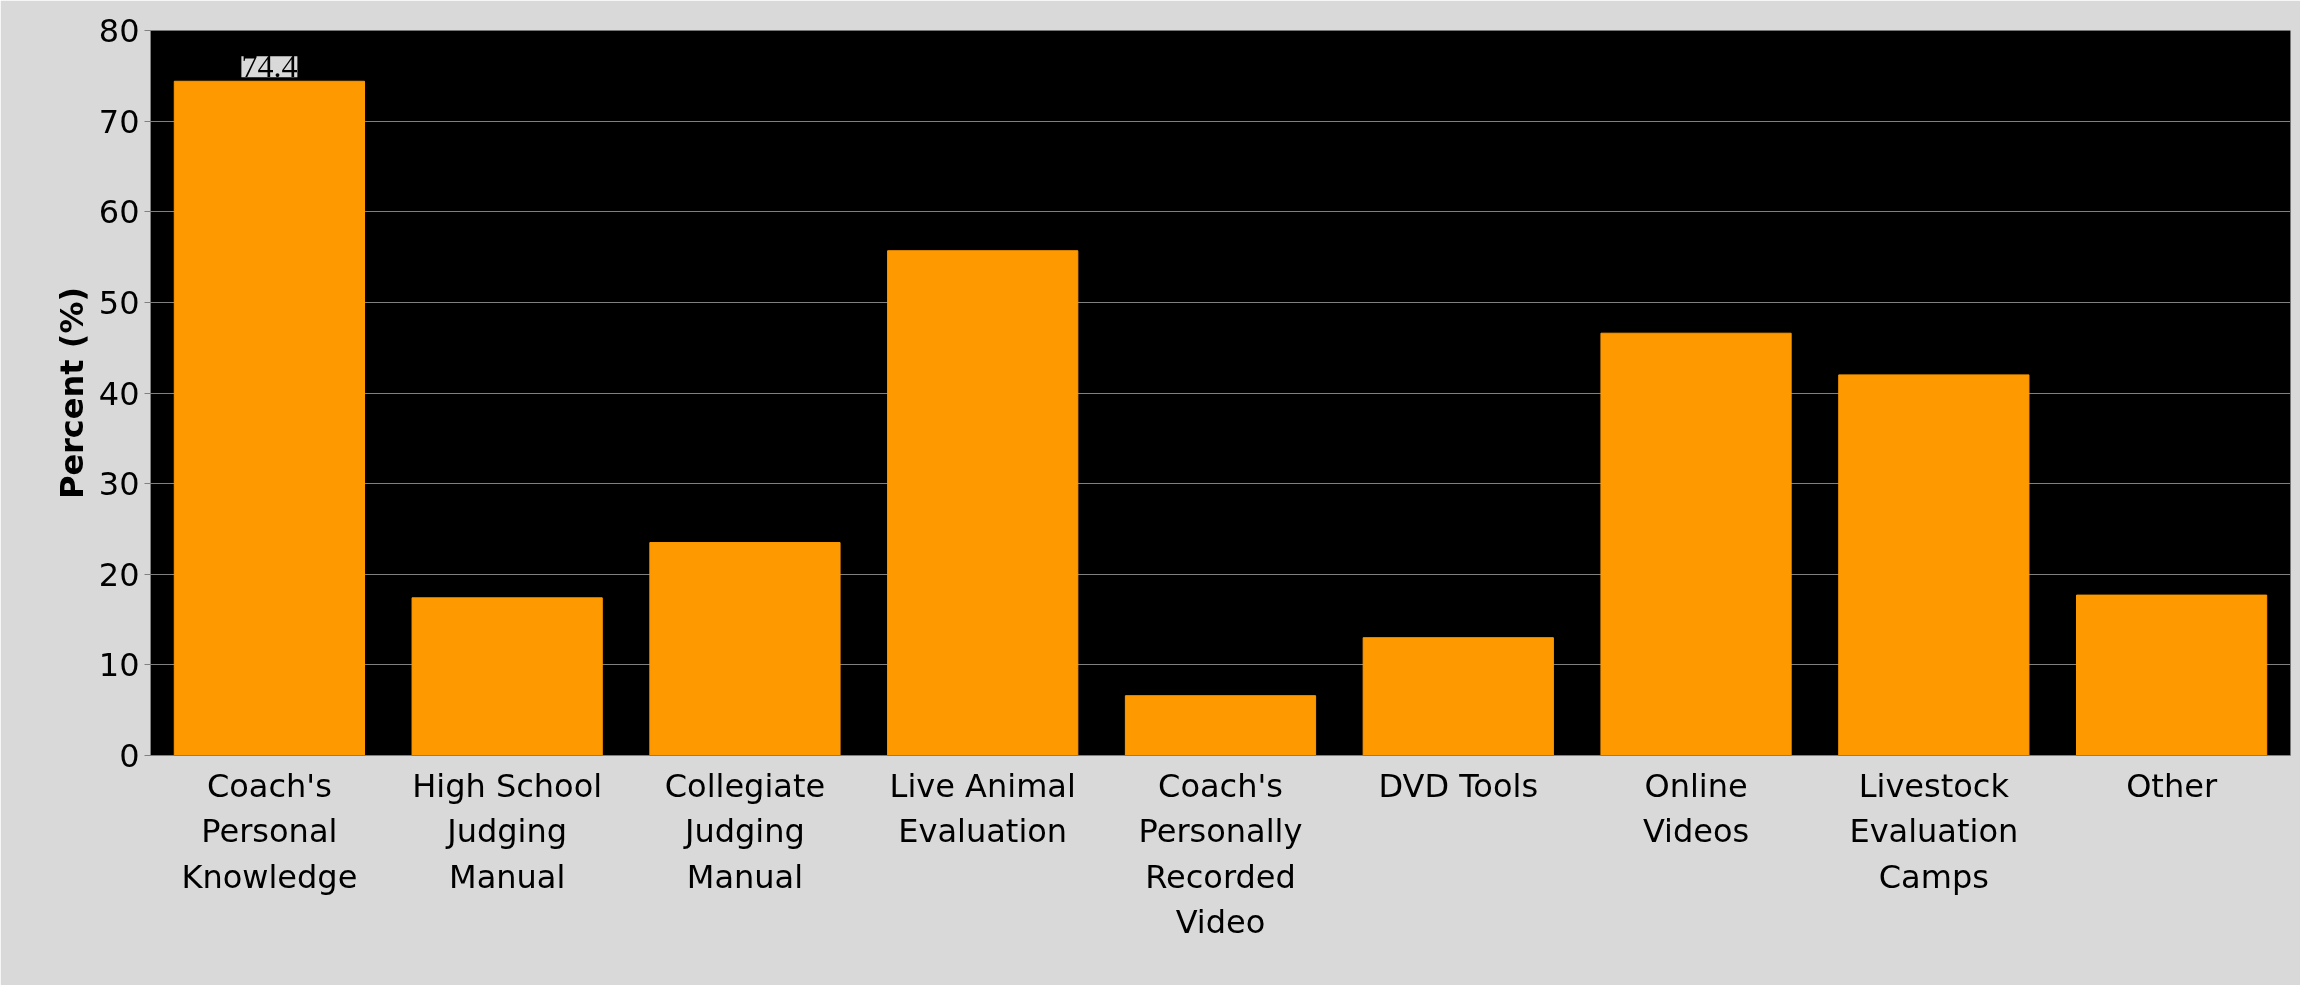 Image resolution: width=2313 pixels, height=992 pixels. I want to click on y-tick-label: 70, so click(119, 121).